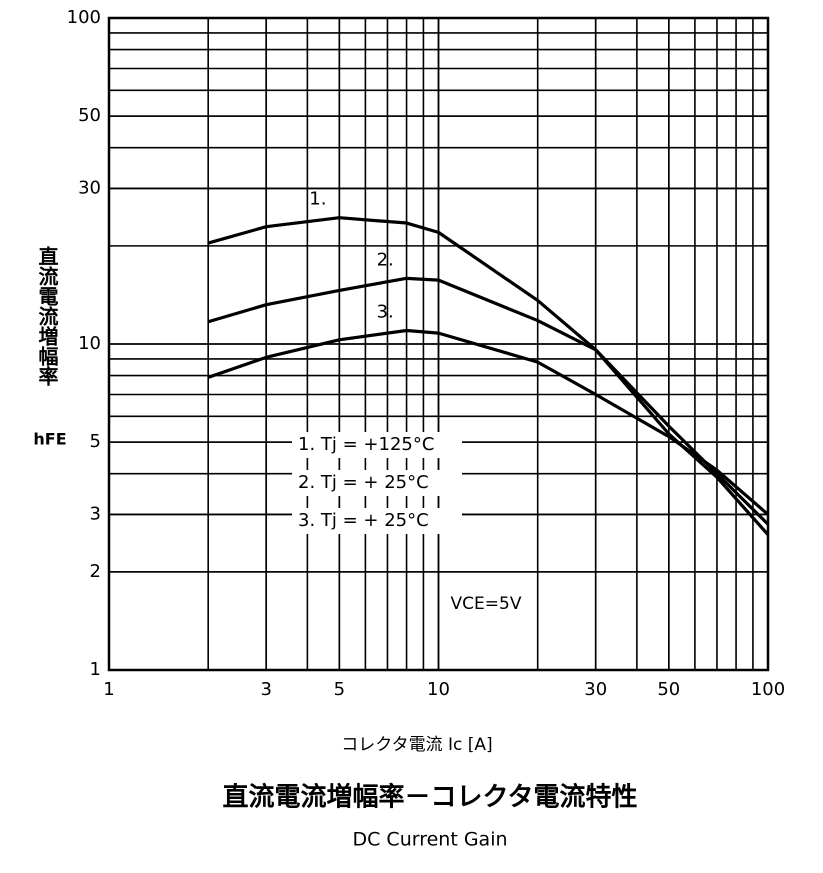 The width and height of the screenshot is (823, 873). What do you see at coordinates (366, 444) in the screenshot?
I see `legend-entry: 1. Tj = +125°C` at bounding box center [366, 444].